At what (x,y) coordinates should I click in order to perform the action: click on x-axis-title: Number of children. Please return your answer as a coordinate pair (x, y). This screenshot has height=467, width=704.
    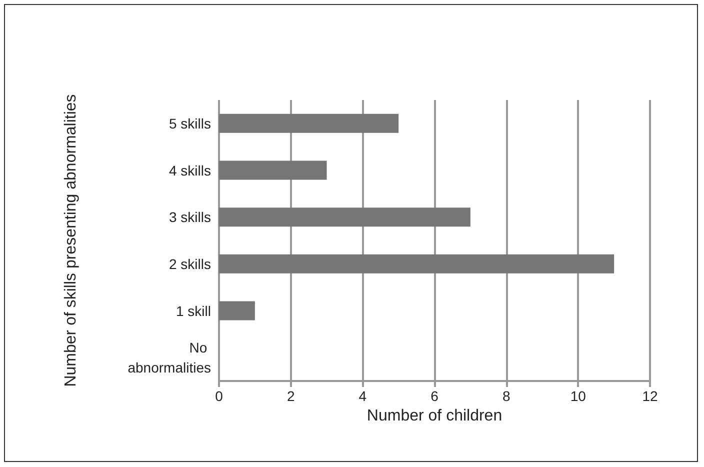
    Looking at the image, I should click on (434, 415).